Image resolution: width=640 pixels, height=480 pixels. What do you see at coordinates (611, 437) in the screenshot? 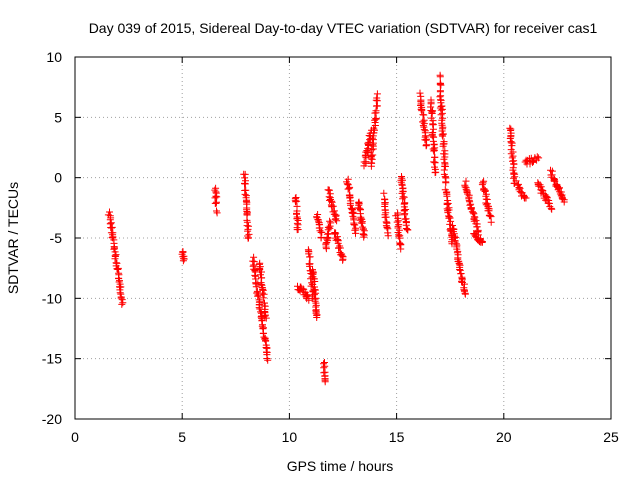
I see `x-tick-label: 25` at bounding box center [611, 437].